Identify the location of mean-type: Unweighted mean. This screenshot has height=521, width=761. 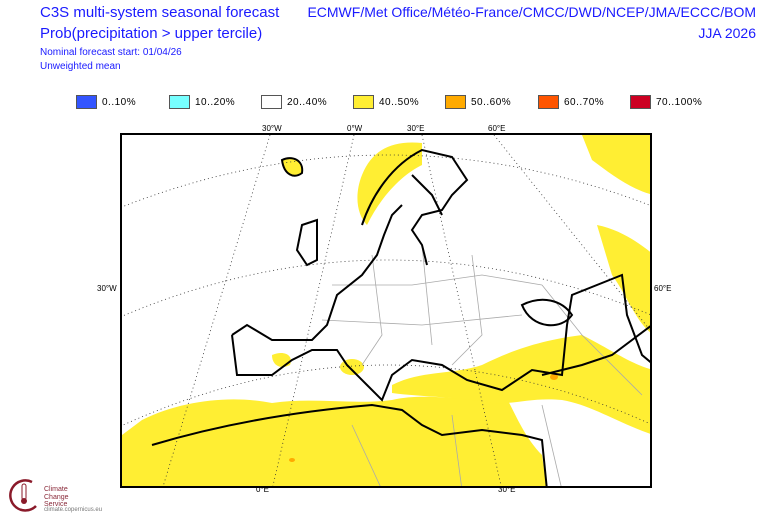
(80, 66).